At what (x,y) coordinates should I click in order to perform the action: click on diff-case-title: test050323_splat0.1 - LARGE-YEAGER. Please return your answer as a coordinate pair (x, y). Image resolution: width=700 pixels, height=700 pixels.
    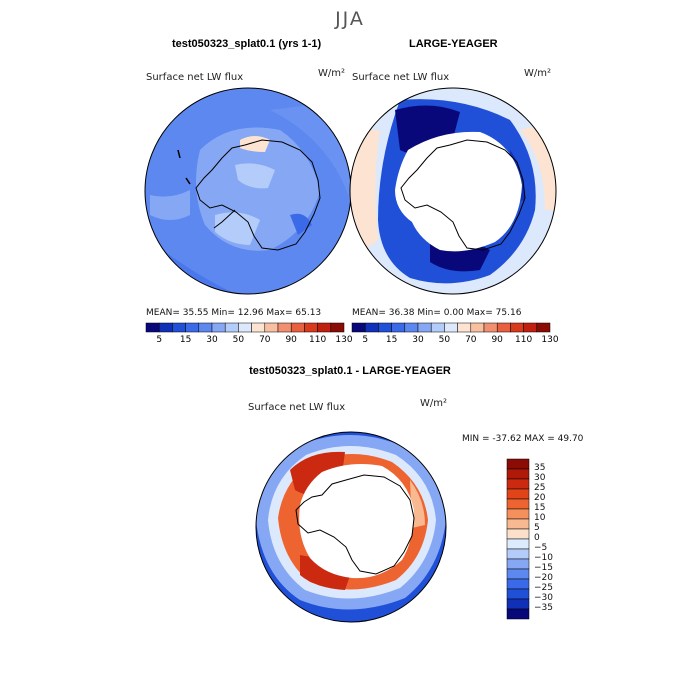
    Looking at the image, I should click on (350, 371).